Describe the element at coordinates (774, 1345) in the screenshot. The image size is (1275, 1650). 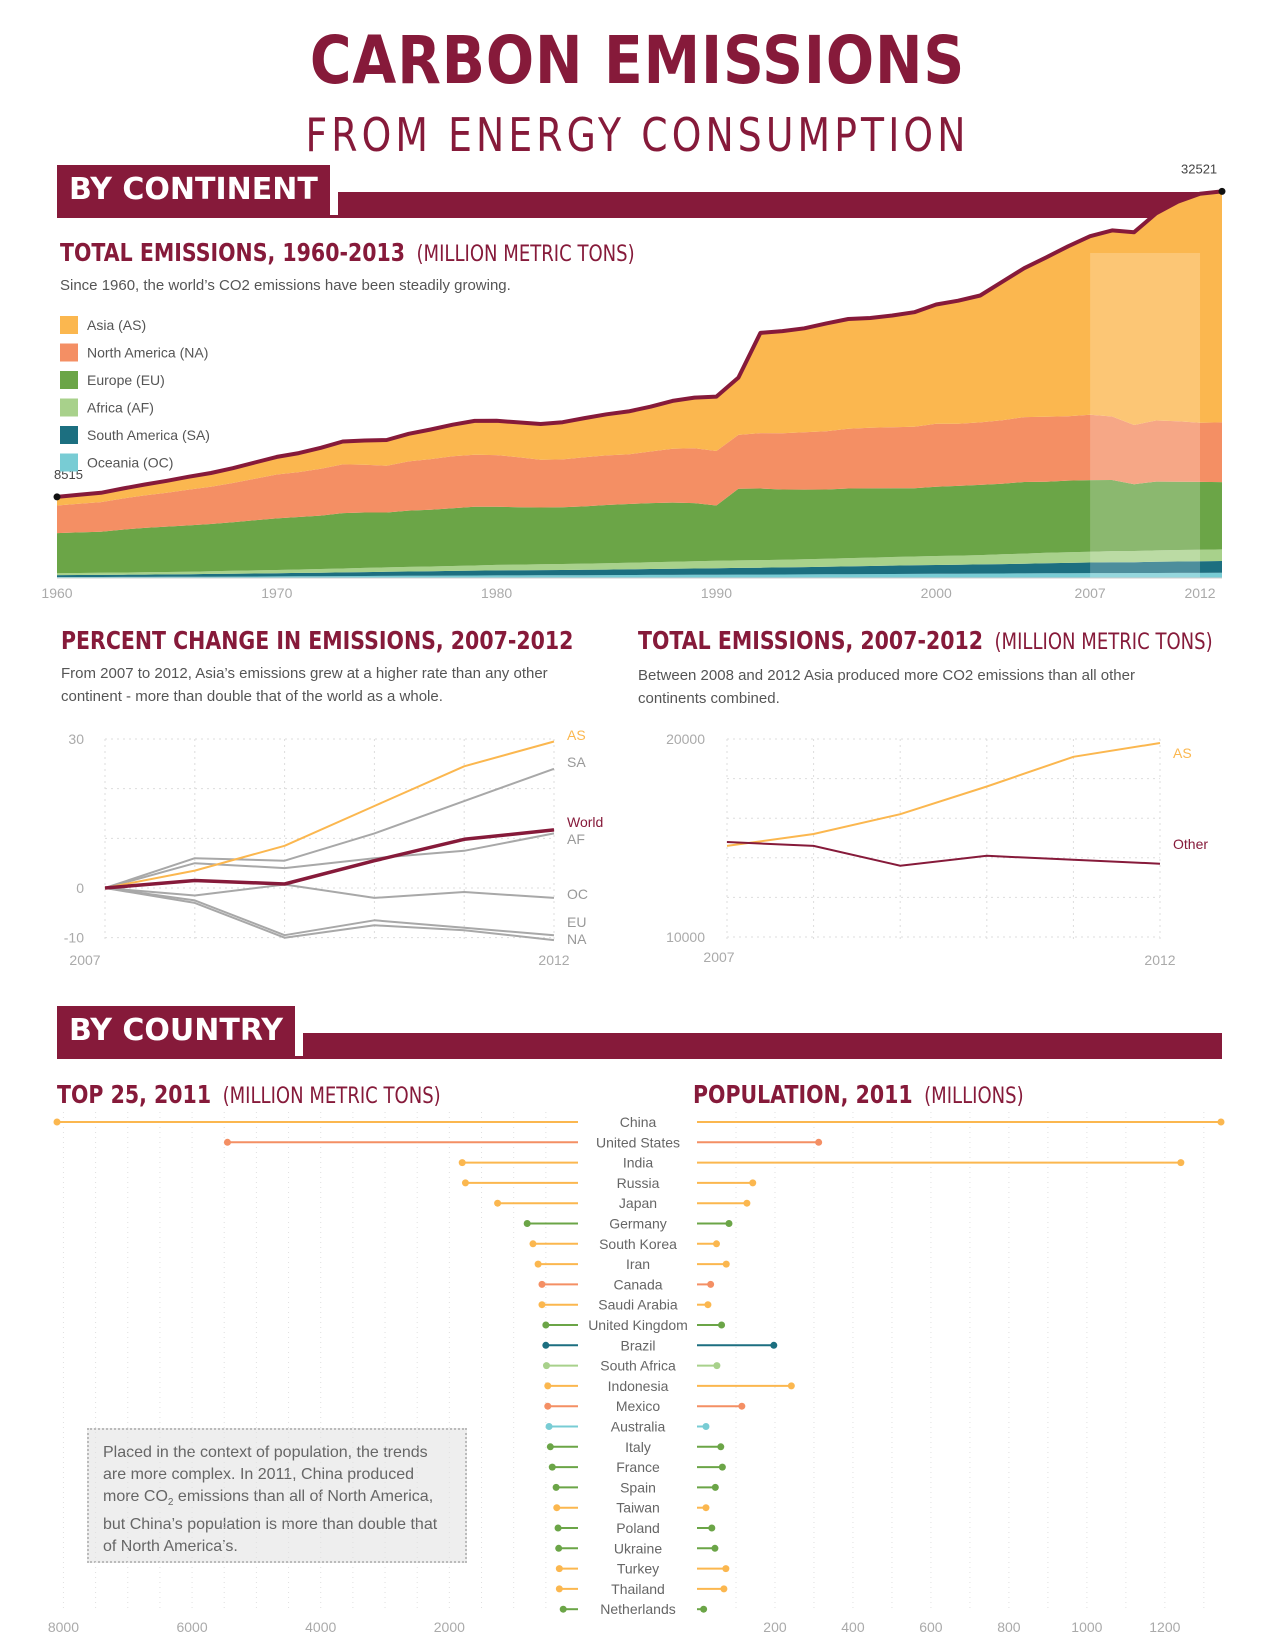
I see `pop-dot-brazil` at that location.